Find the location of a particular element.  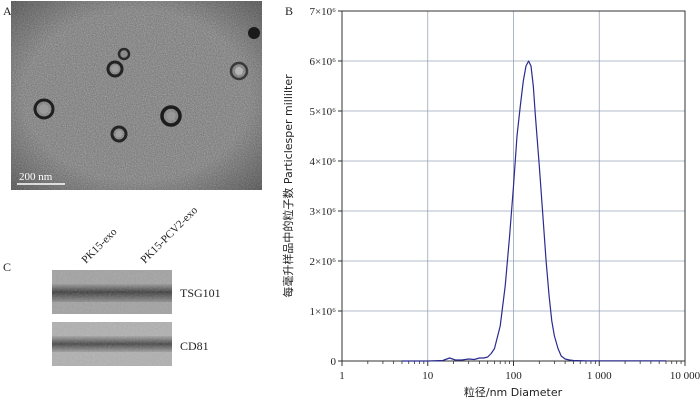

y-tick-label: 6×10⁶ is located at coordinates (322, 62).